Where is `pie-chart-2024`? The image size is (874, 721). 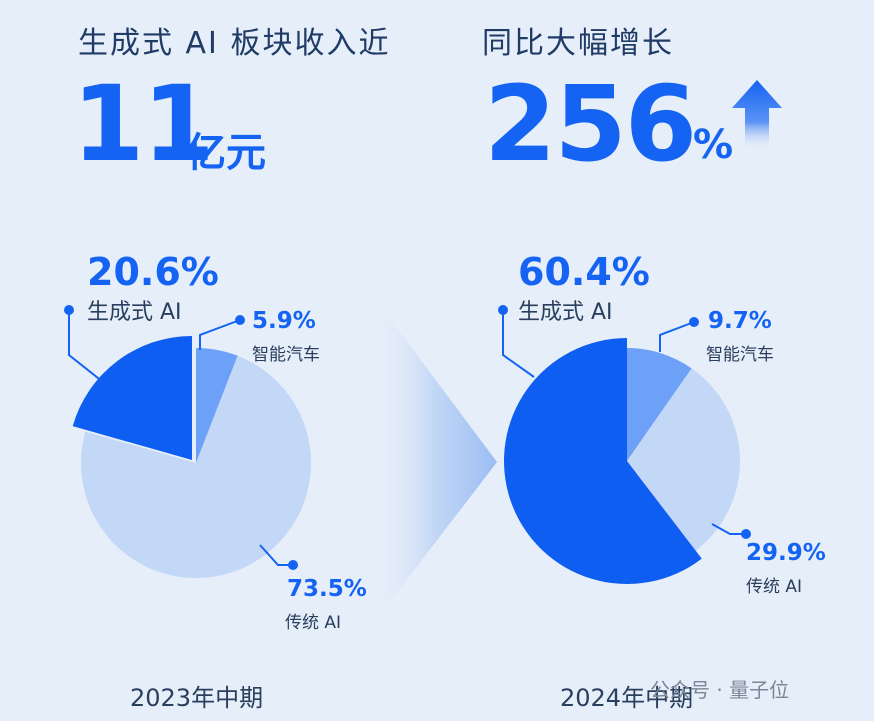 pie-chart-2024 is located at coordinates (622, 461).